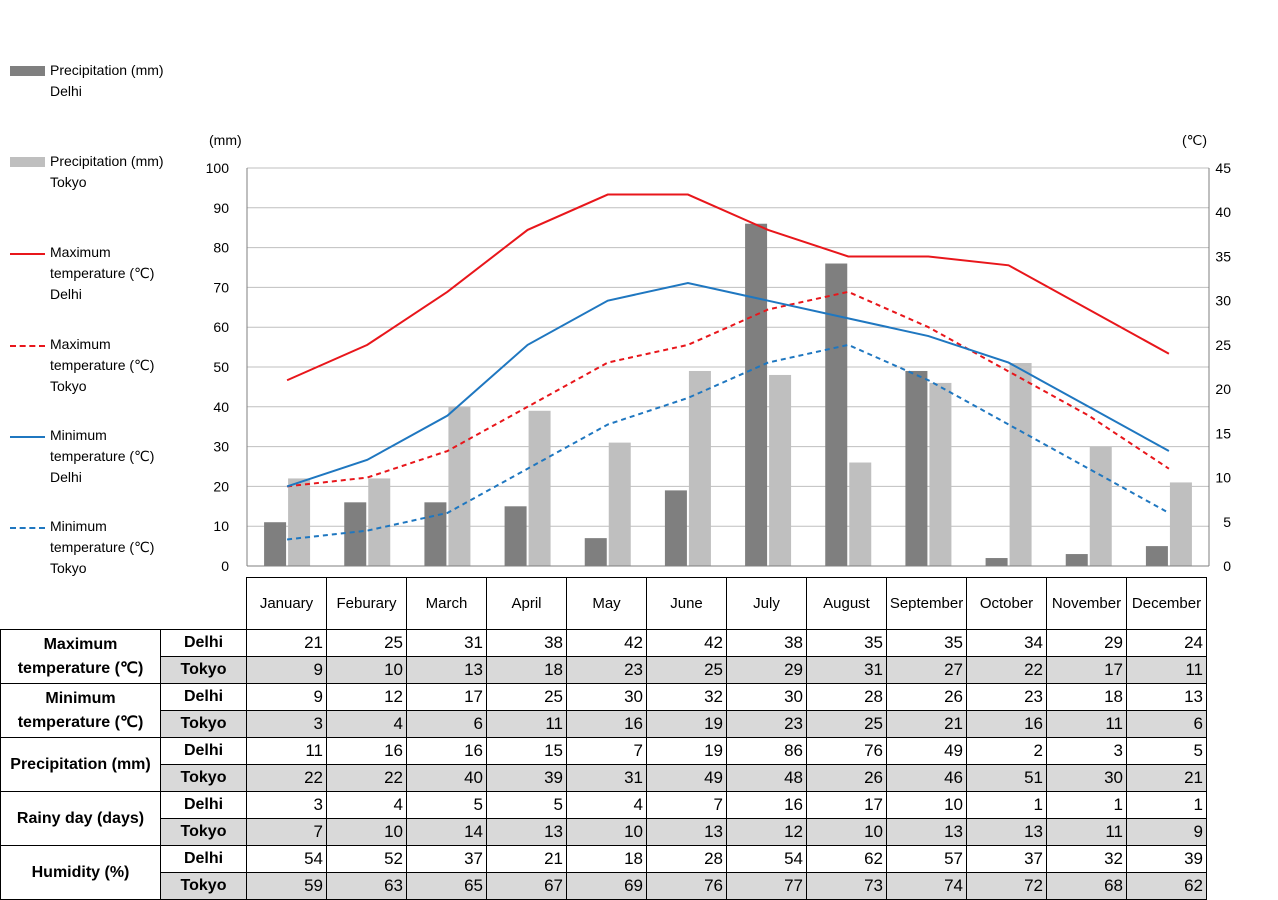  Describe the element at coordinates (1223, 168) in the screenshot. I see `y-right-tick-label: 45` at that location.